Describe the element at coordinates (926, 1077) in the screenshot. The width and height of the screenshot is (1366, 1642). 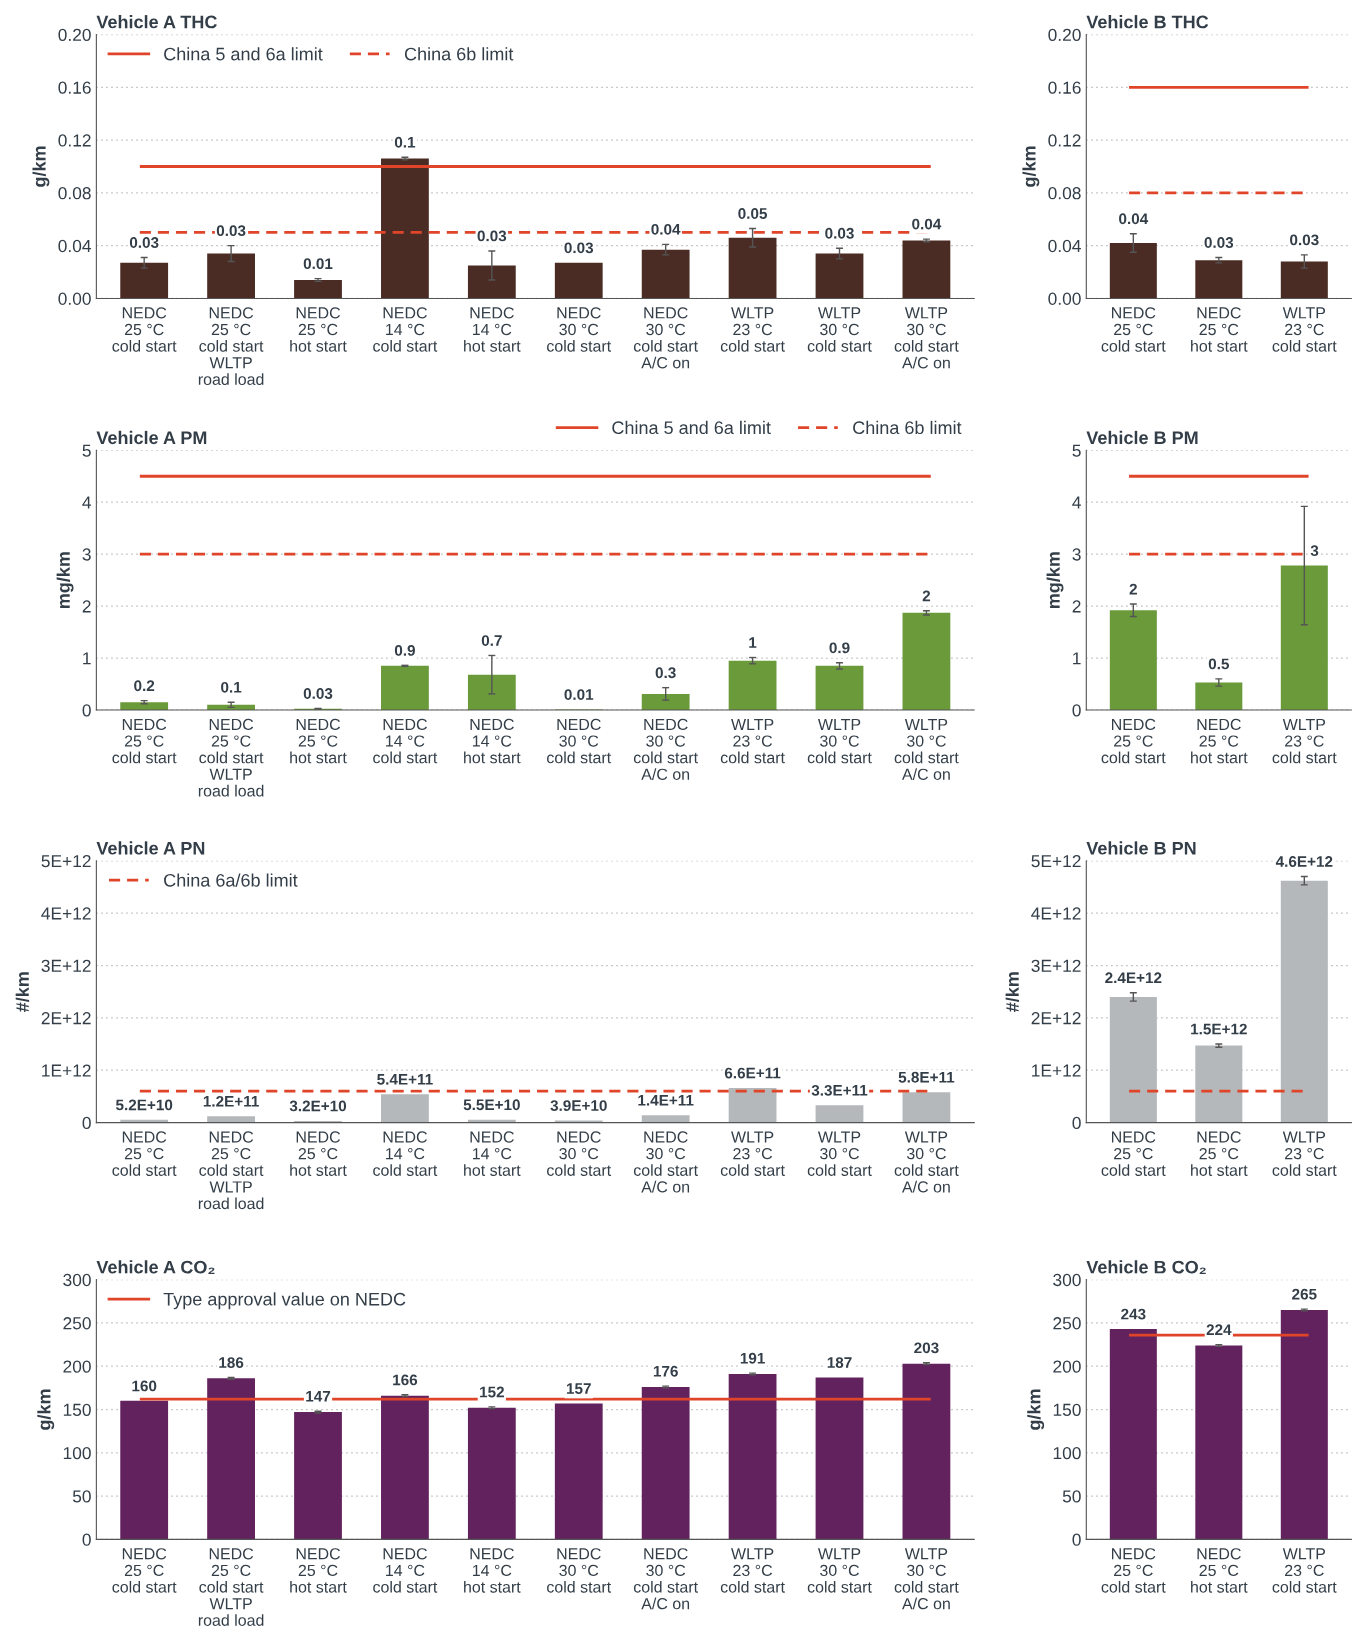
I see `data-label: 5.8E+11` at that location.